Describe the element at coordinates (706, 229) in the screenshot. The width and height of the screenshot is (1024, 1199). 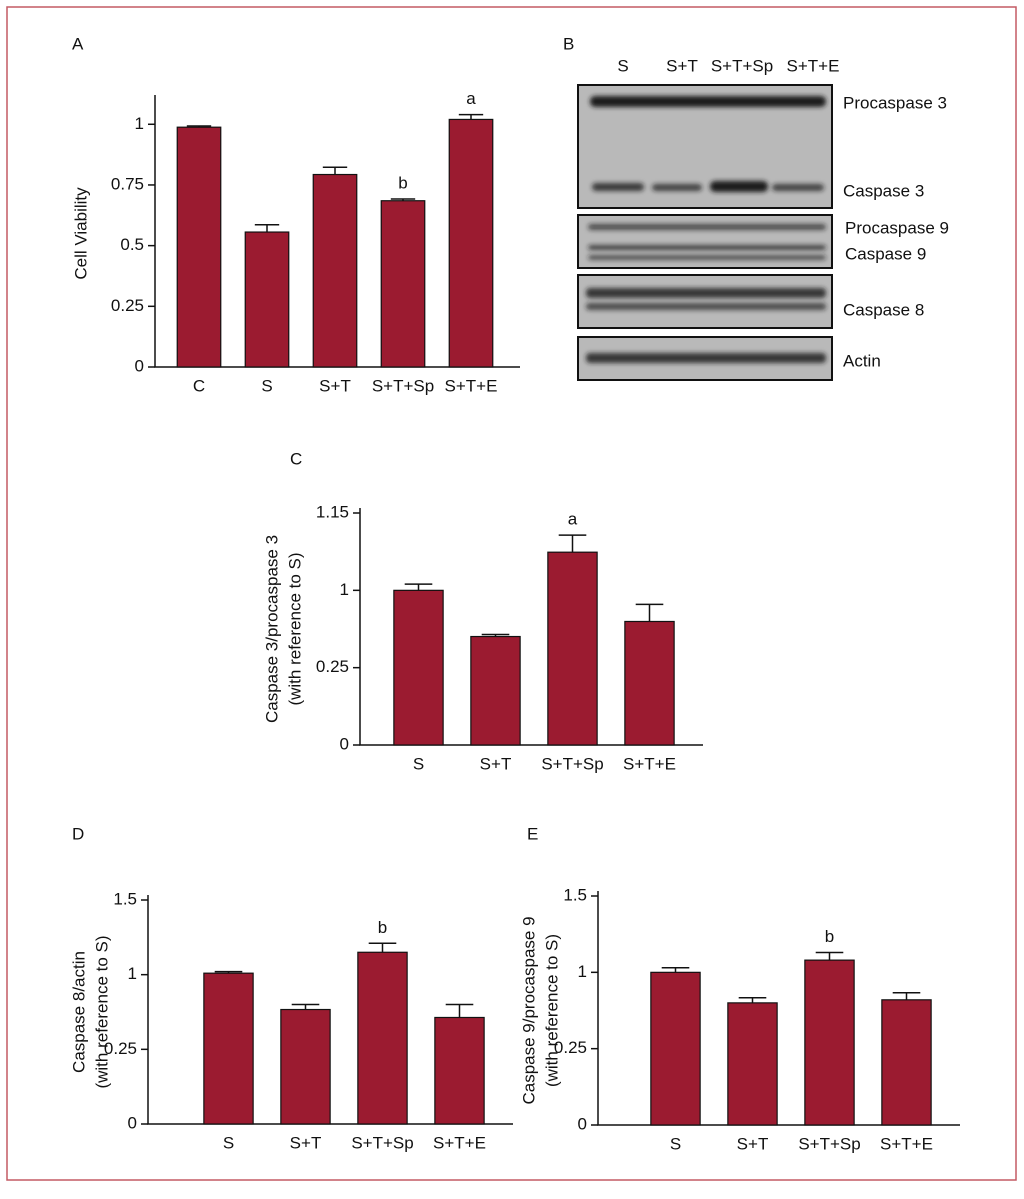
I see `blot-bands` at that location.